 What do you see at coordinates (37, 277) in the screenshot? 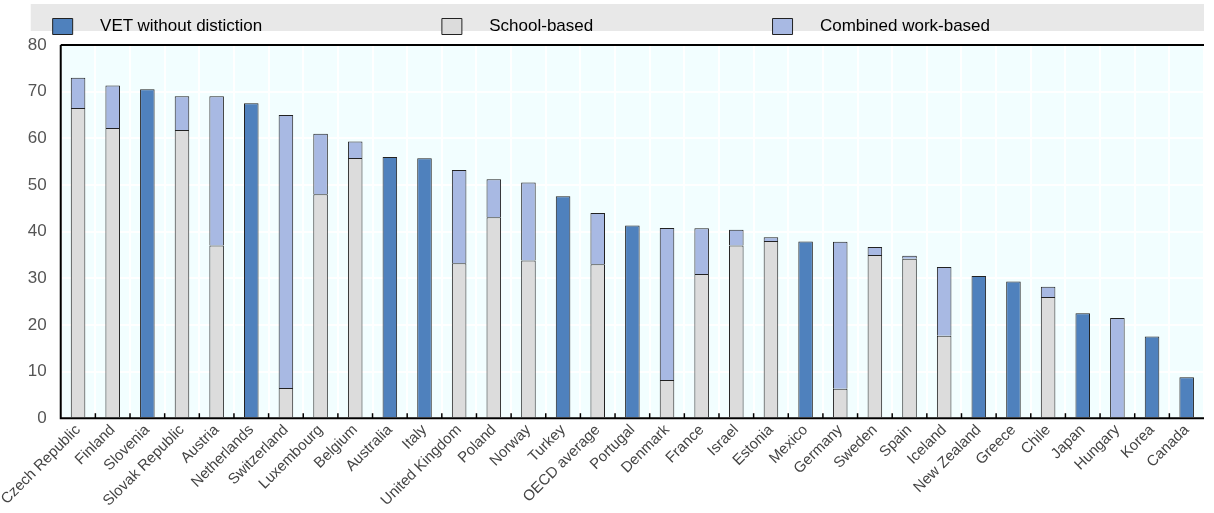
I see `y-tick-label: 30` at bounding box center [37, 277].